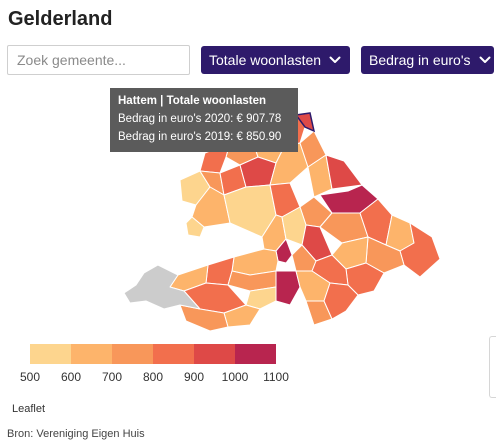 The height and width of the screenshot is (446, 496). Describe the element at coordinates (71, 377) in the screenshot. I see `legend-tick-label: 600` at that location.